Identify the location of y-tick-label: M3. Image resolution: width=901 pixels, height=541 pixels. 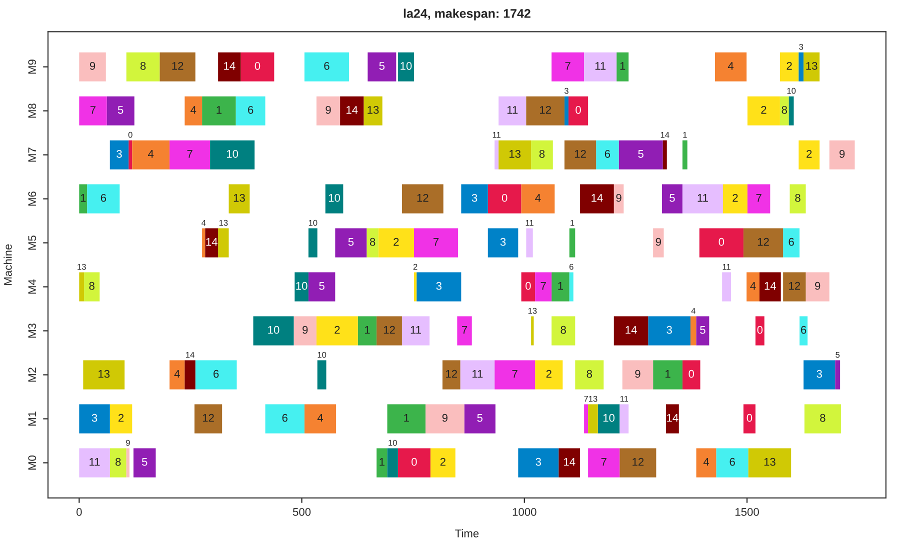
(32, 331).